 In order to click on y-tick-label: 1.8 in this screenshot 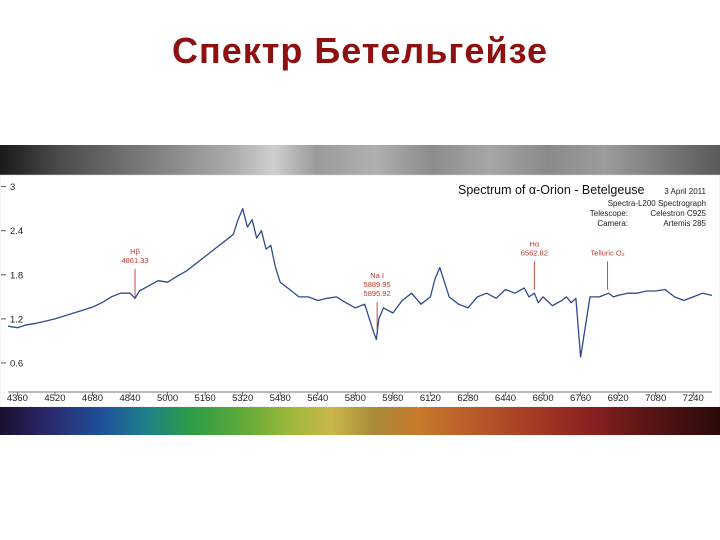, I will do `click(16, 275)`.